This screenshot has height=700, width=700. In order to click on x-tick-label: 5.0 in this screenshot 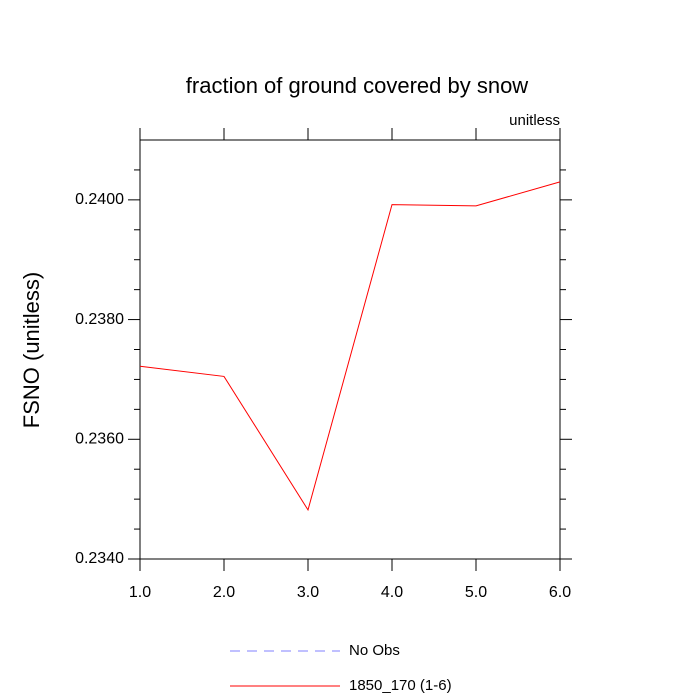, I will do `click(476, 592)`.